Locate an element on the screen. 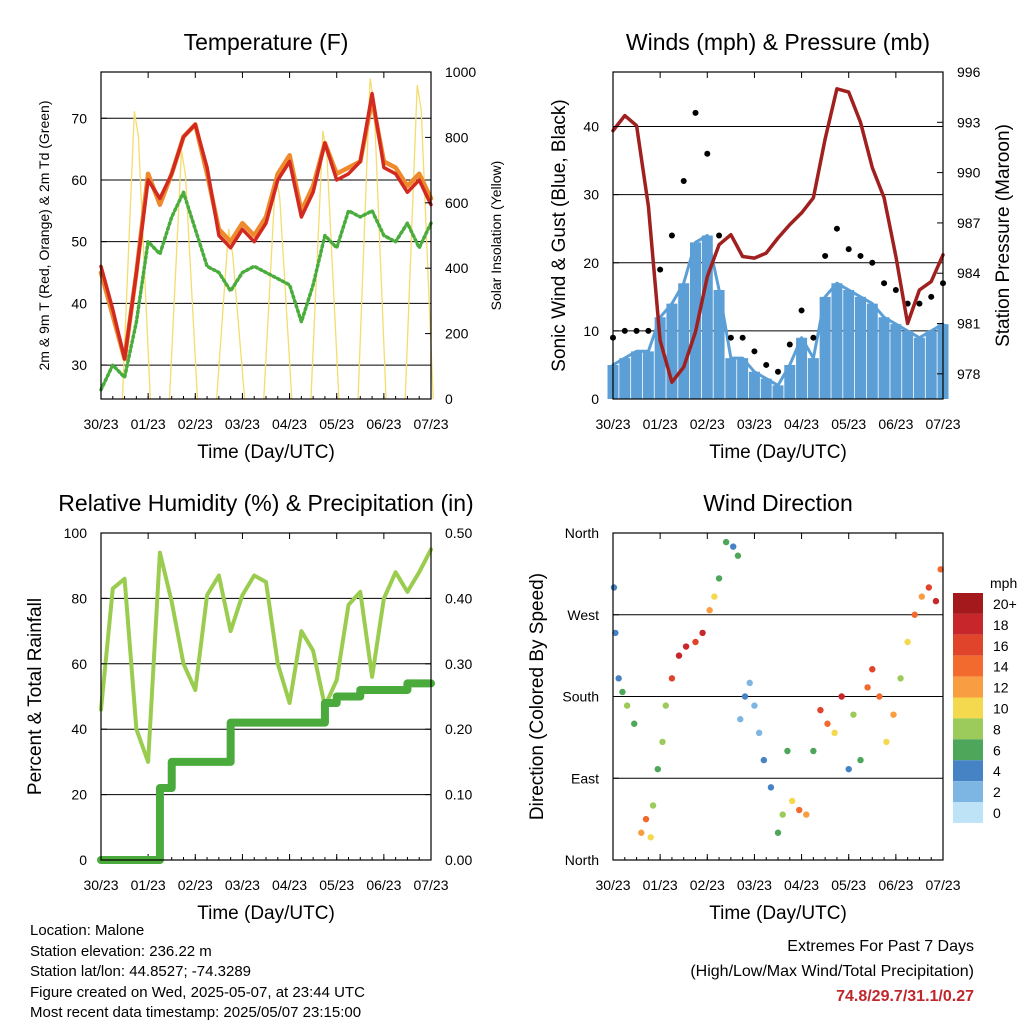  left-y-tick-label: 30 is located at coordinates (79, 365).